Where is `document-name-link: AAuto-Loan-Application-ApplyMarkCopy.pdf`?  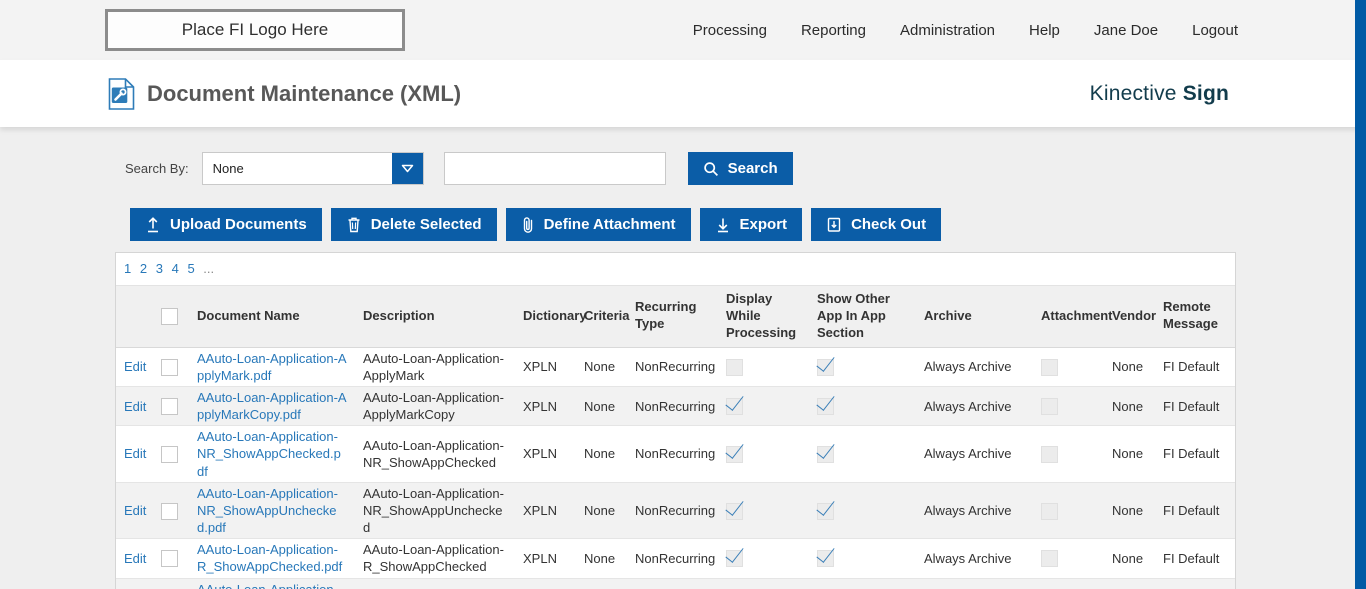
document-name-link: AAuto-Loan-Application-ApplyMarkCopy.pdf is located at coordinates (272, 406).